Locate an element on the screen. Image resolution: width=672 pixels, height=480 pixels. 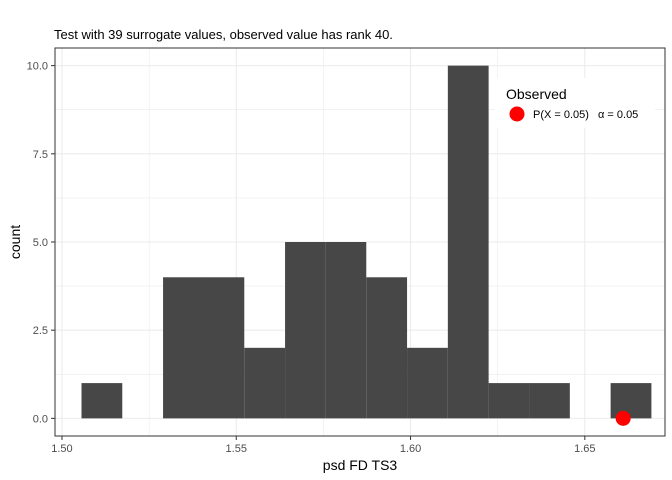
observed-points is located at coordinates (623, 418).